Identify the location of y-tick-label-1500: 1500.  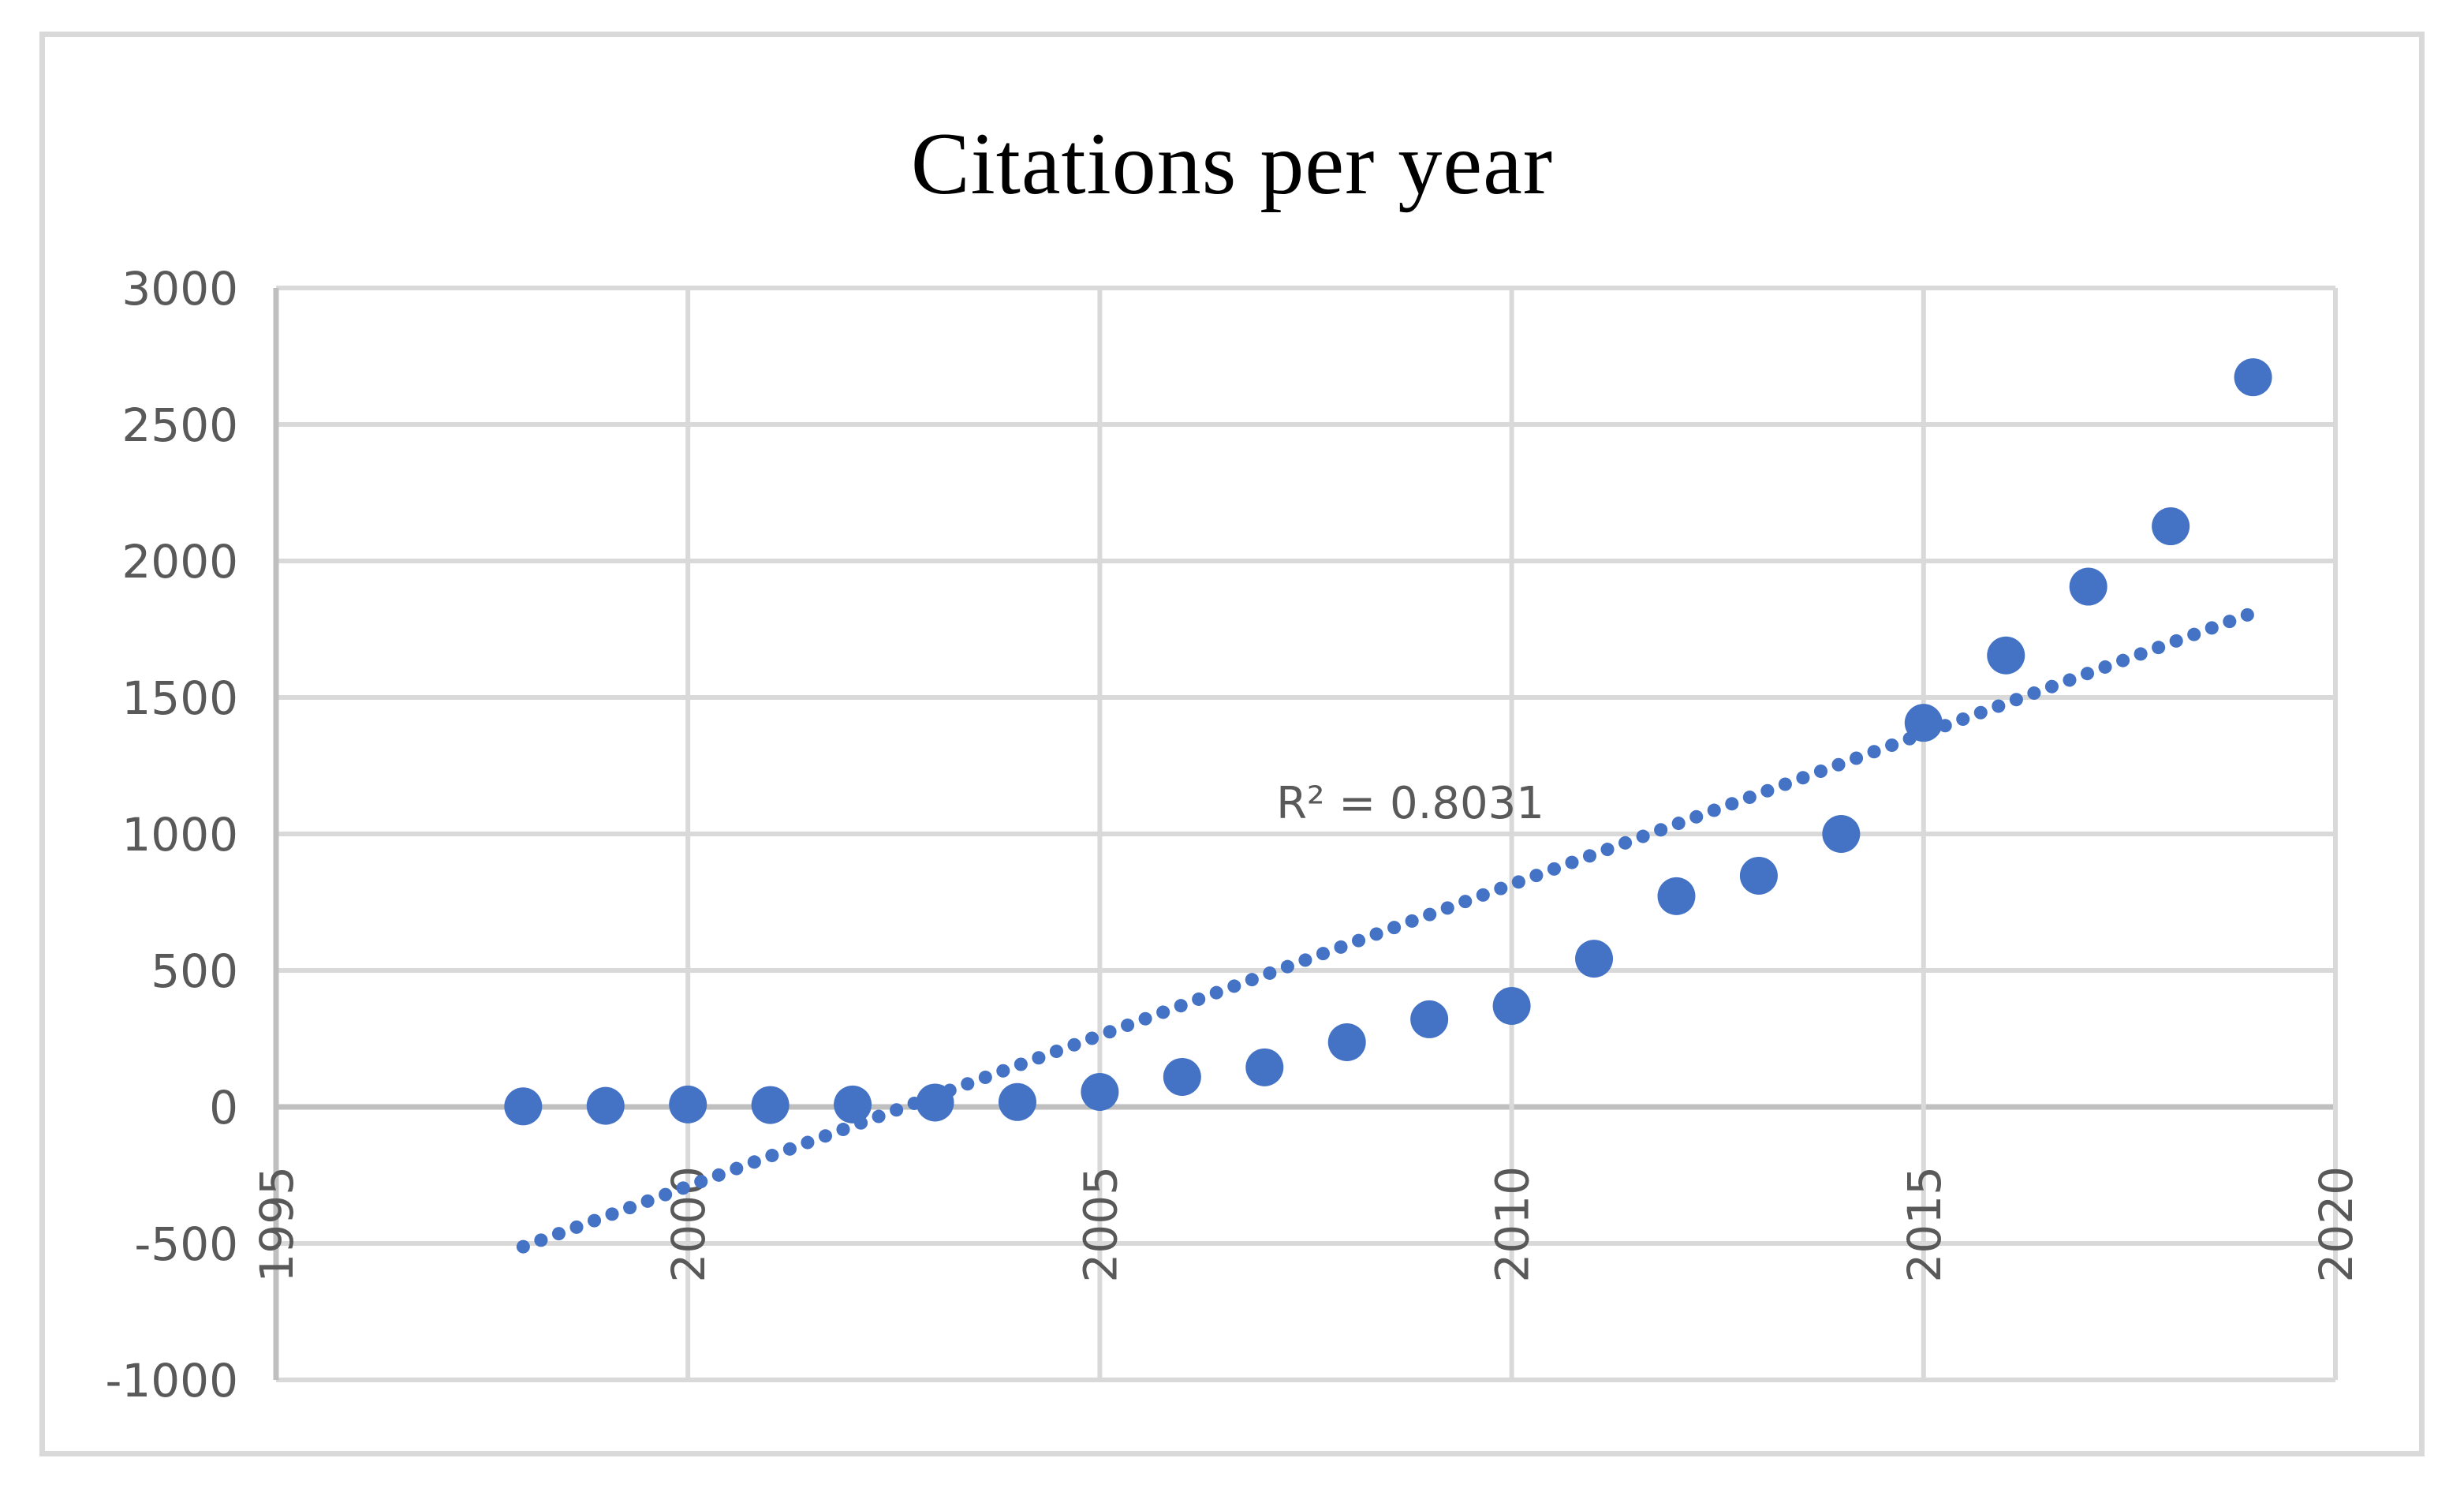
(179, 698).